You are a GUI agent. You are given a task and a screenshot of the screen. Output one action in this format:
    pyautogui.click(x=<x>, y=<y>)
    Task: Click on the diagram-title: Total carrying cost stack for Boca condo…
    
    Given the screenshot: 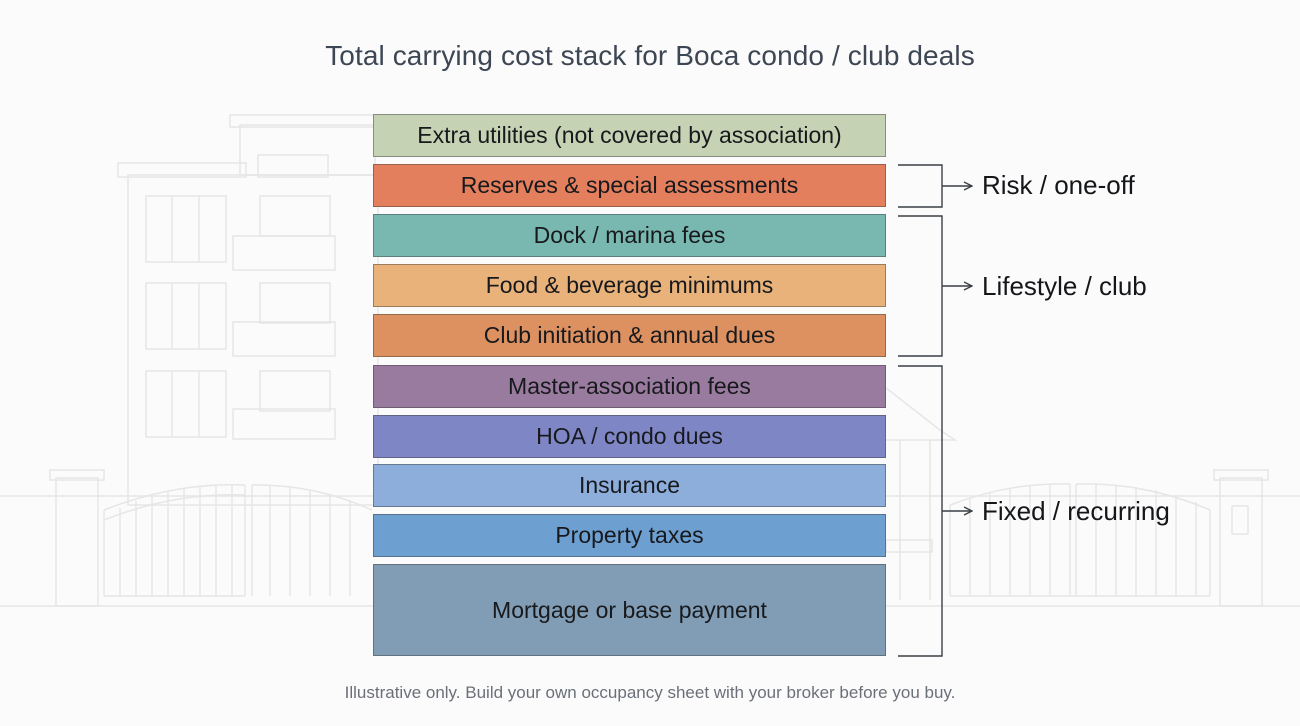 What is the action you would take?
    pyautogui.click(x=650, y=55)
    